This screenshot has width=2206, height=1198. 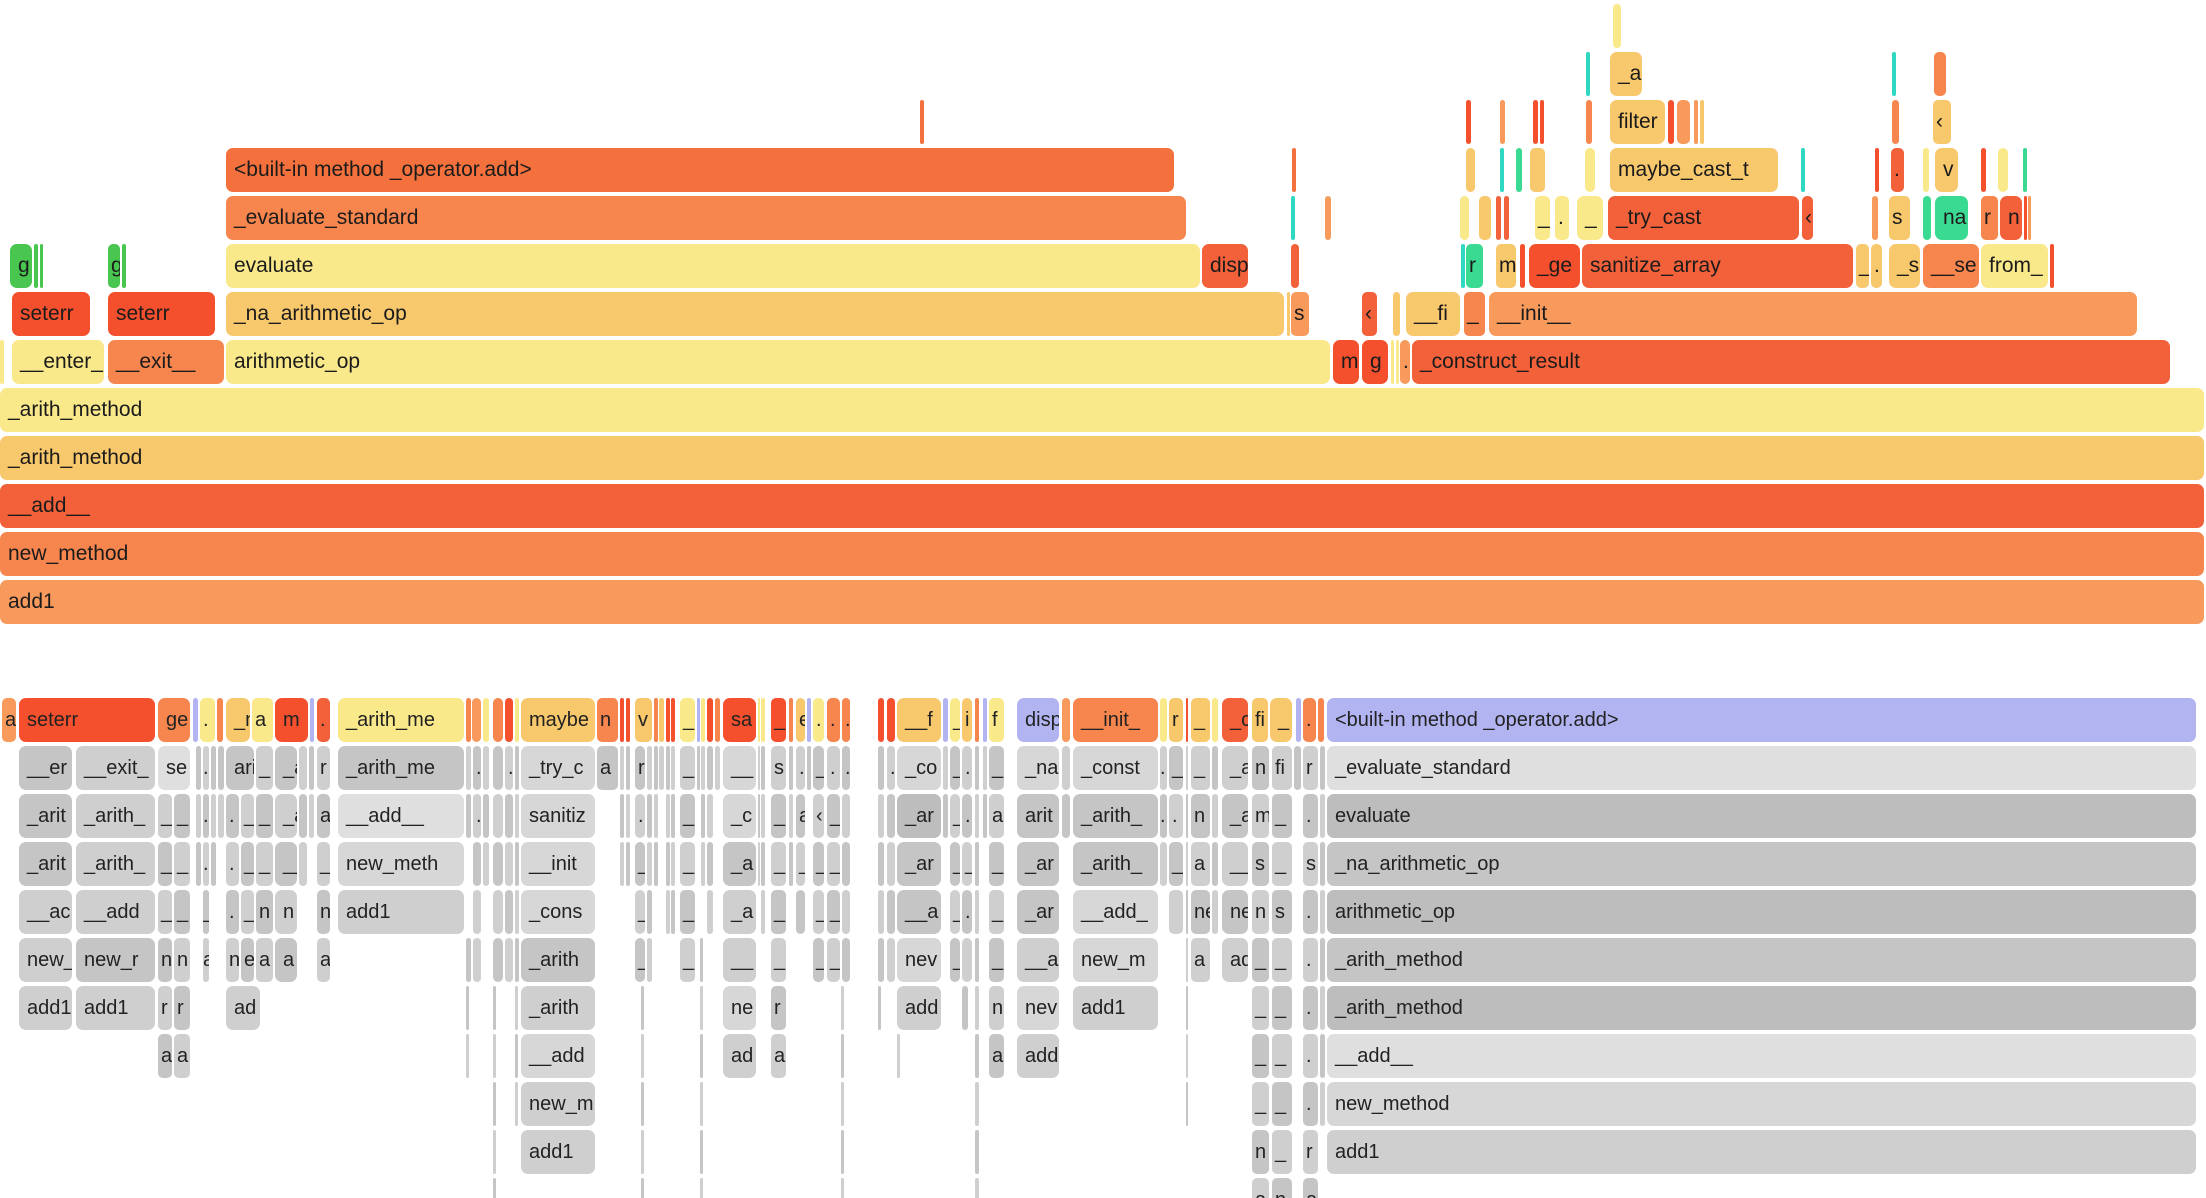 I want to click on frame-ar: _ar, so click(x=1038, y=912).